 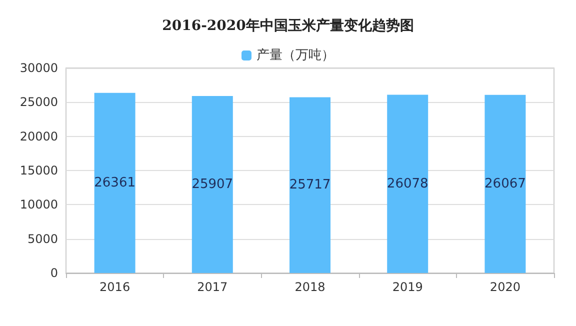 I want to click on data-label: 26067, so click(x=505, y=184).